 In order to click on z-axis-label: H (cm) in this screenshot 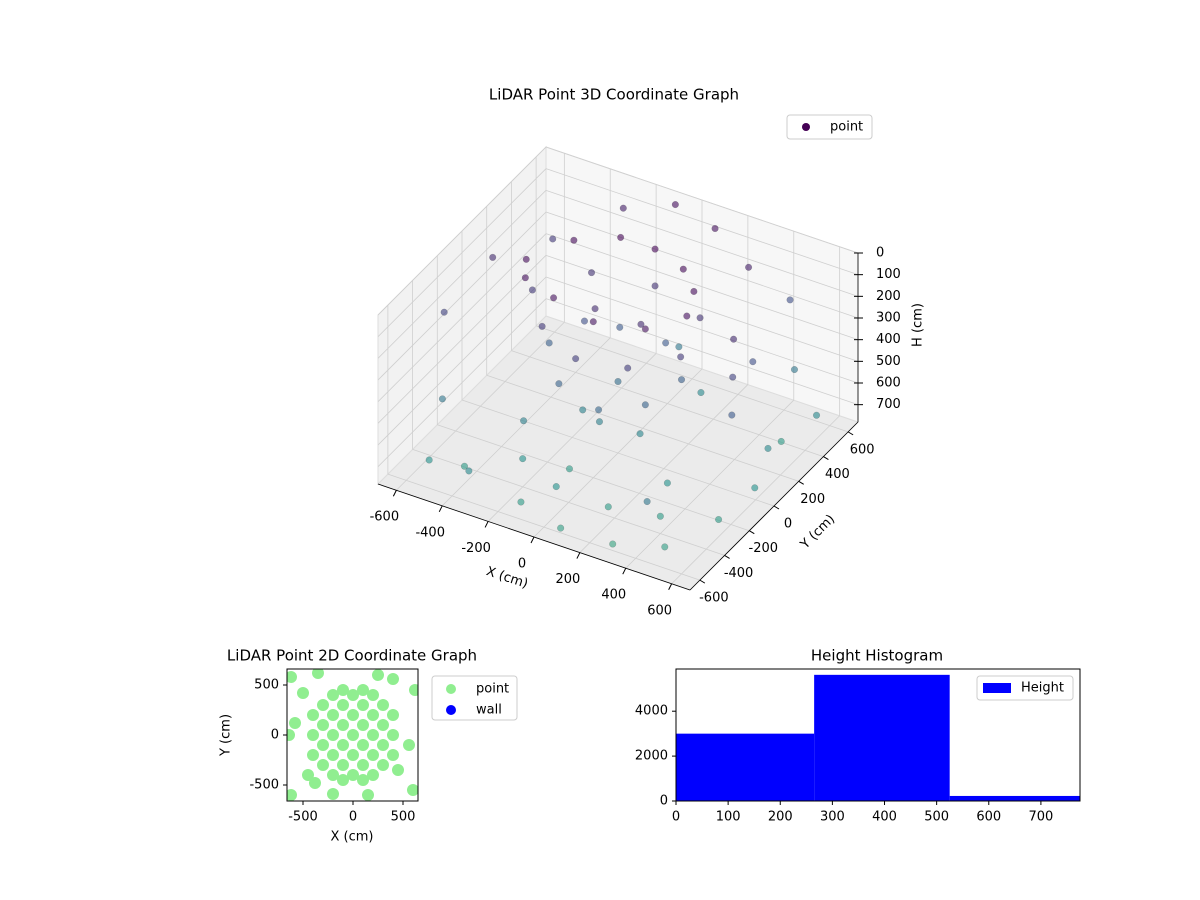, I will do `click(918, 325)`.